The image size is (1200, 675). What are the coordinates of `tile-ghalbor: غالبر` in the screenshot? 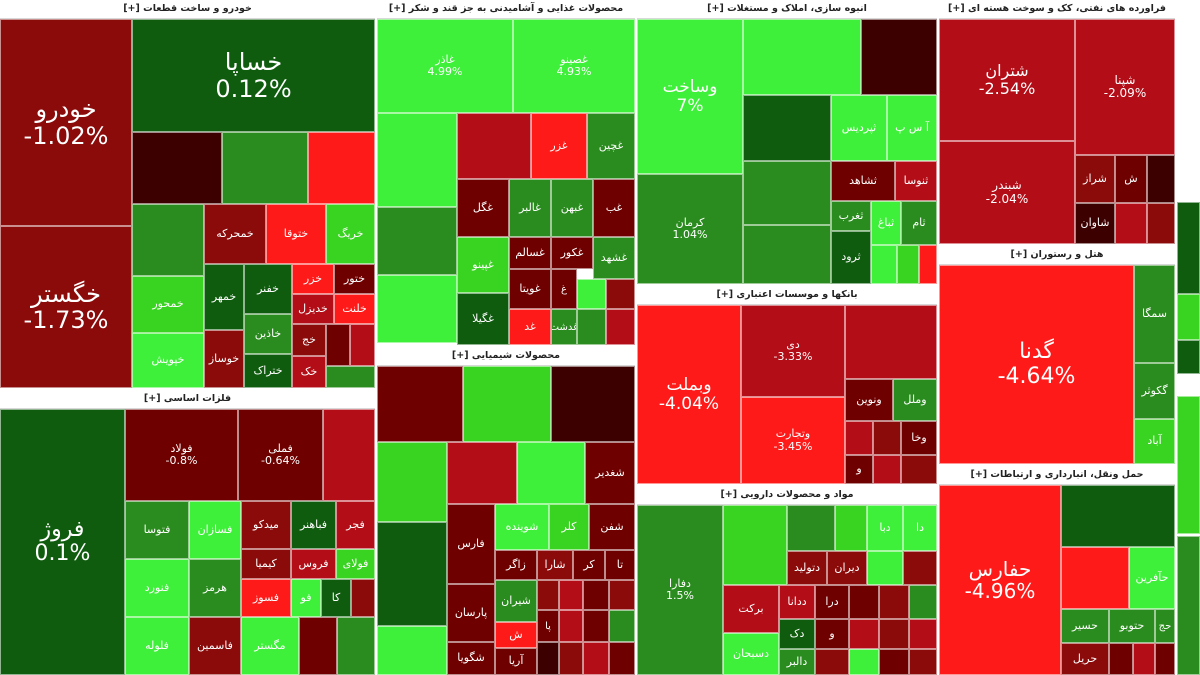 It's located at (530, 208).